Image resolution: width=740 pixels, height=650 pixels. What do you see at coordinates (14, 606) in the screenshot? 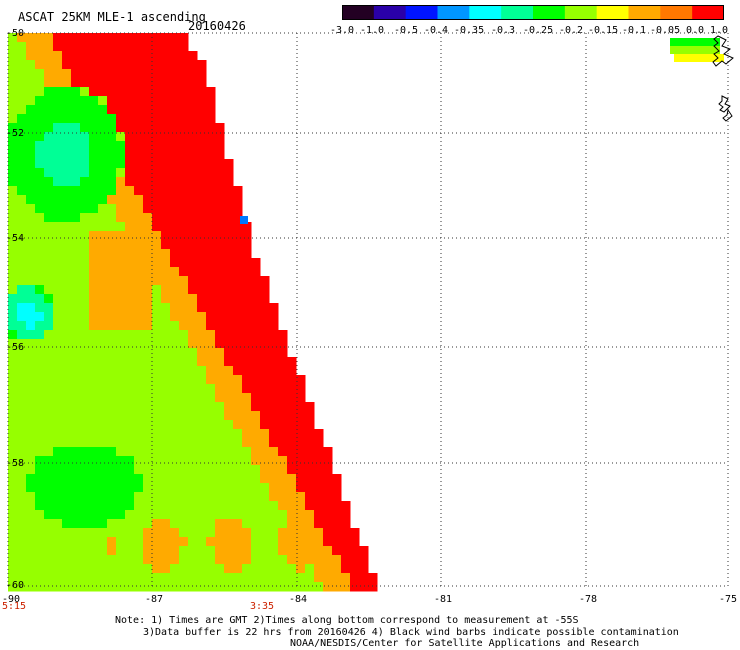
I see `pass-time-label: 5:15` at bounding box center [14, 606].